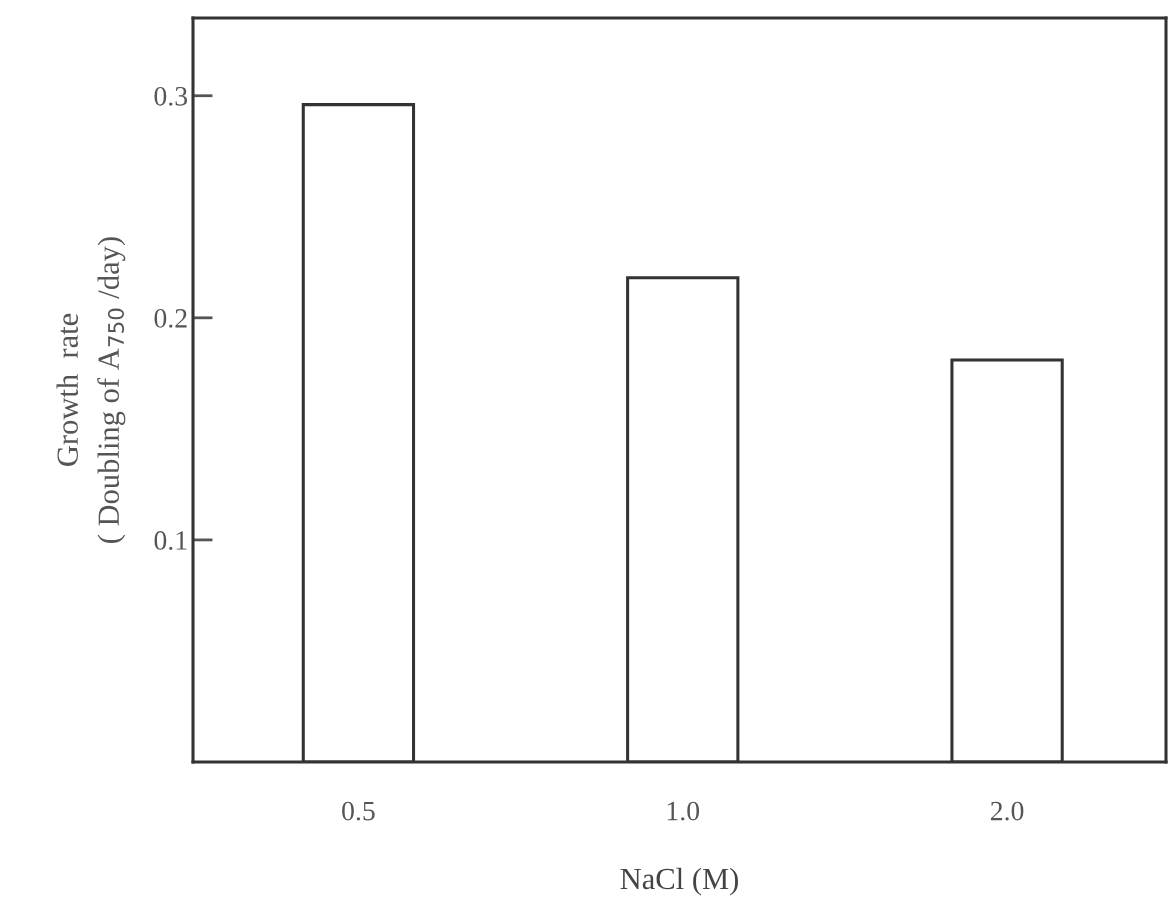  I want to click on x-tick-label: 0.5, so click(358, 811).